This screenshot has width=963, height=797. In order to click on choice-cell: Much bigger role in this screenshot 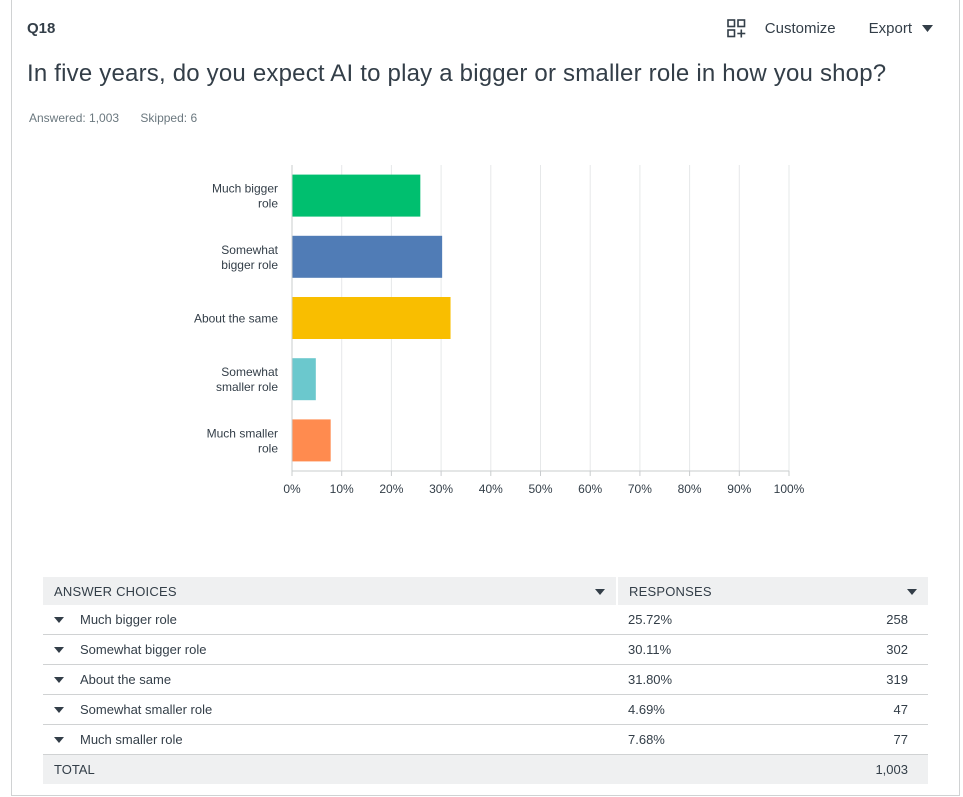, I will do `click(330, 620)`.